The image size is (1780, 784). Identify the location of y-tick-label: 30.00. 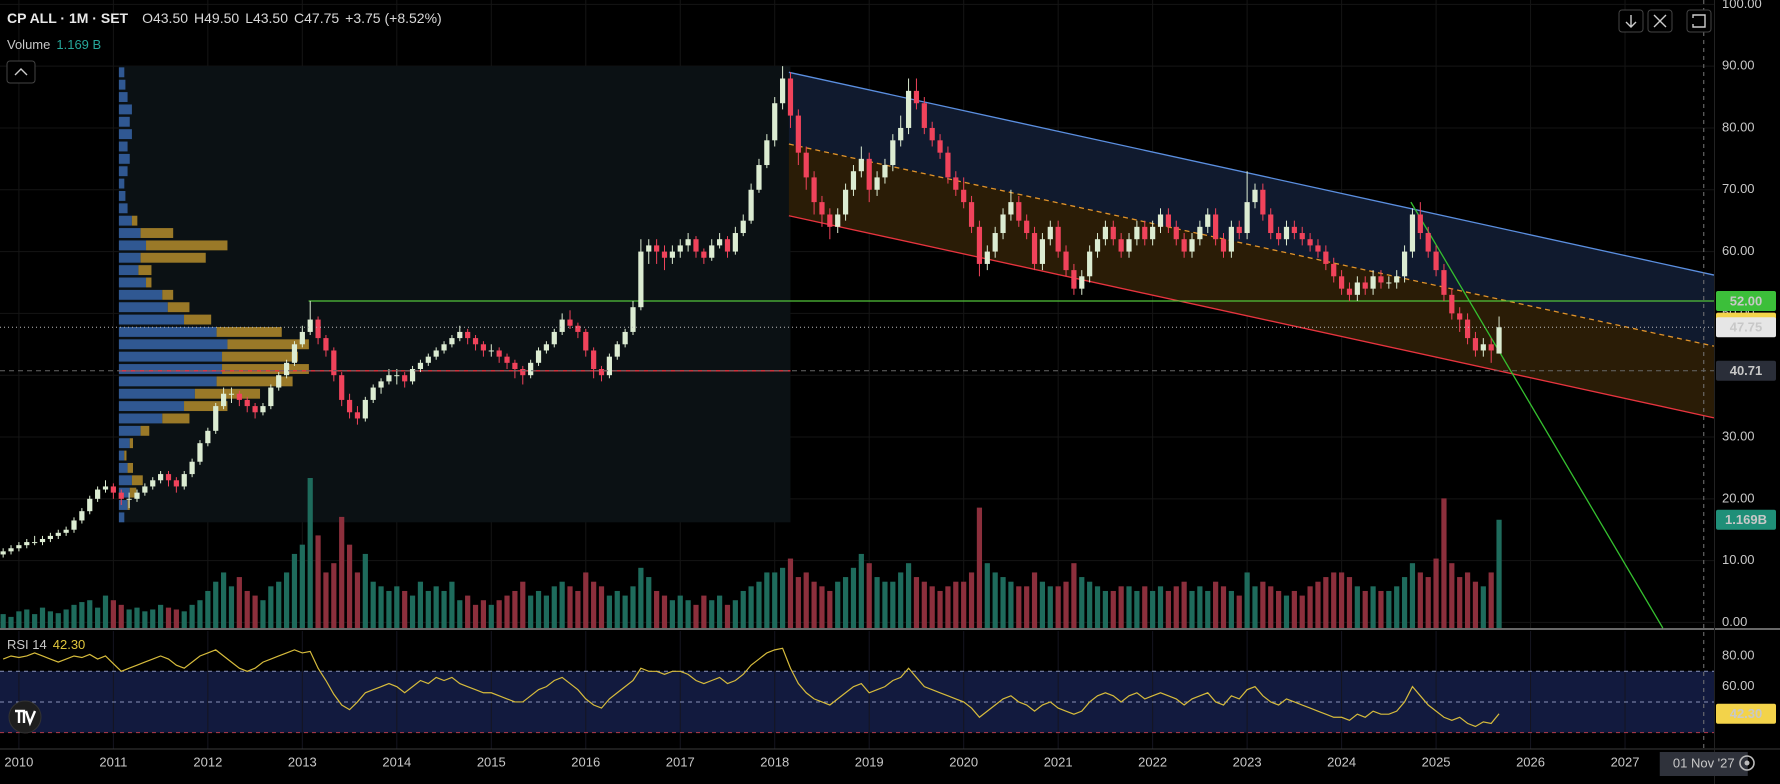
(1738, 435).